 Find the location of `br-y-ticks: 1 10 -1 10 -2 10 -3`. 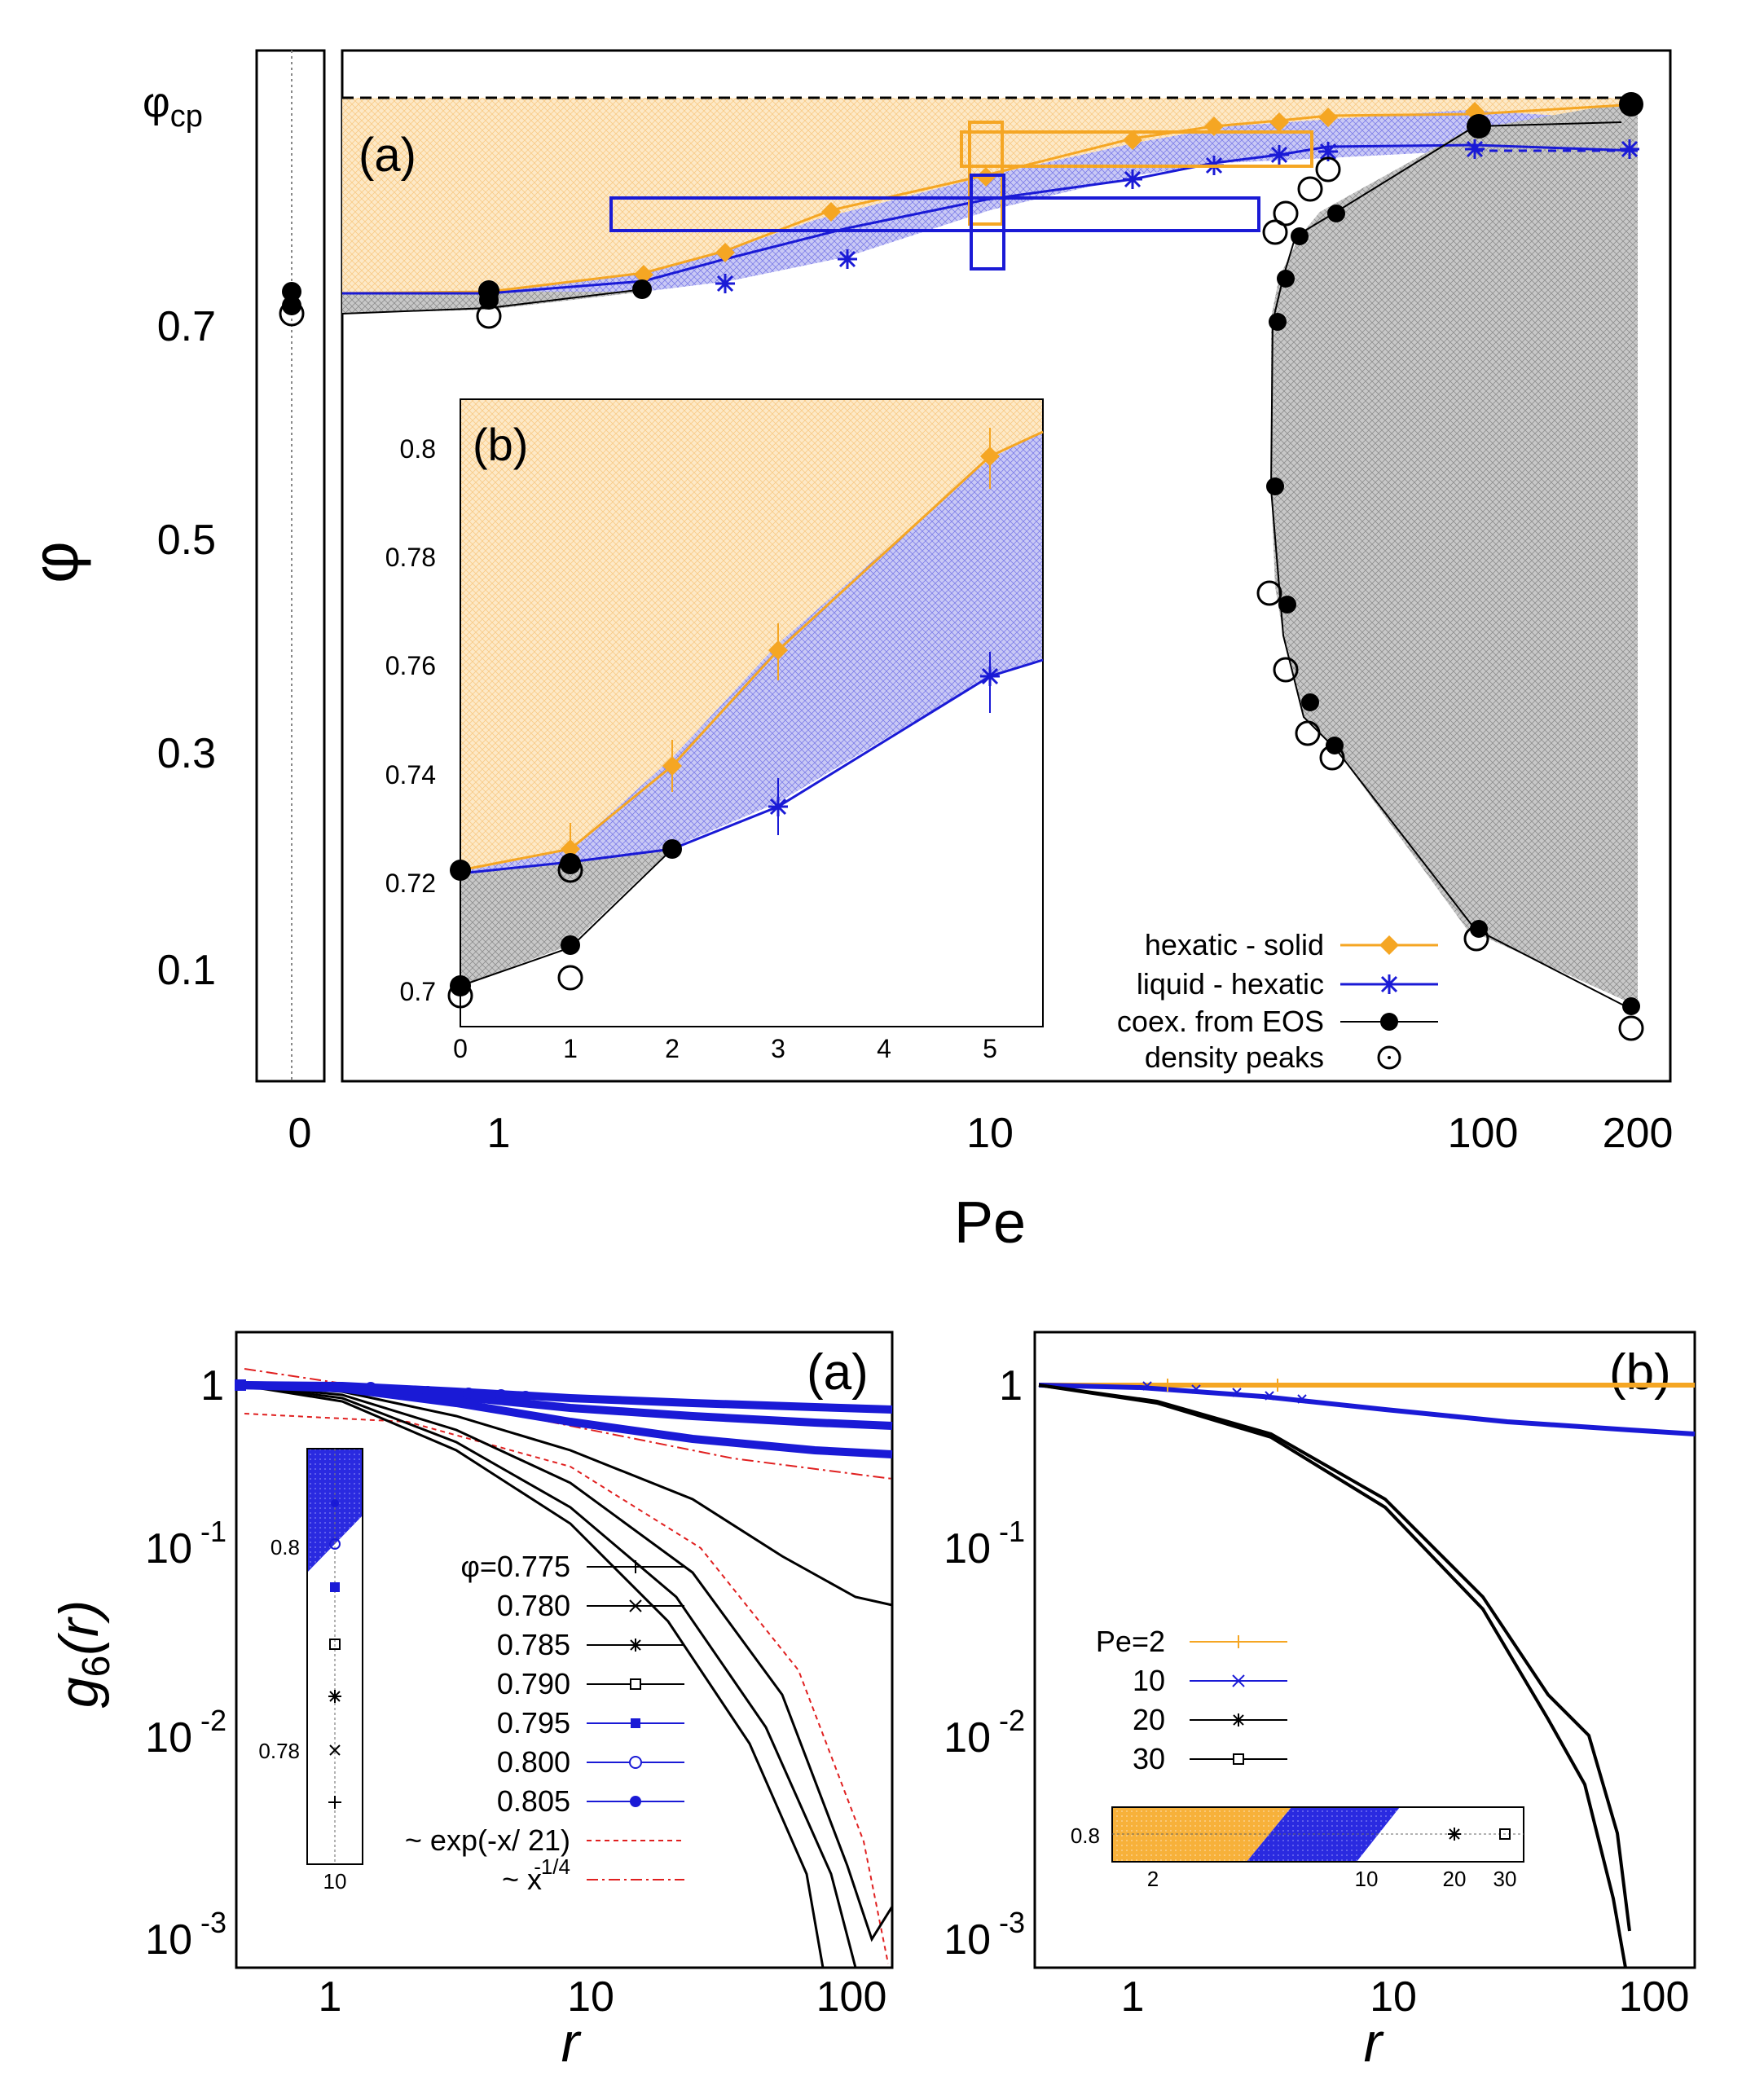

br-y-ticks: 1 10 -1 10 -2 10 -3 is located at coordinates (984, 1663).